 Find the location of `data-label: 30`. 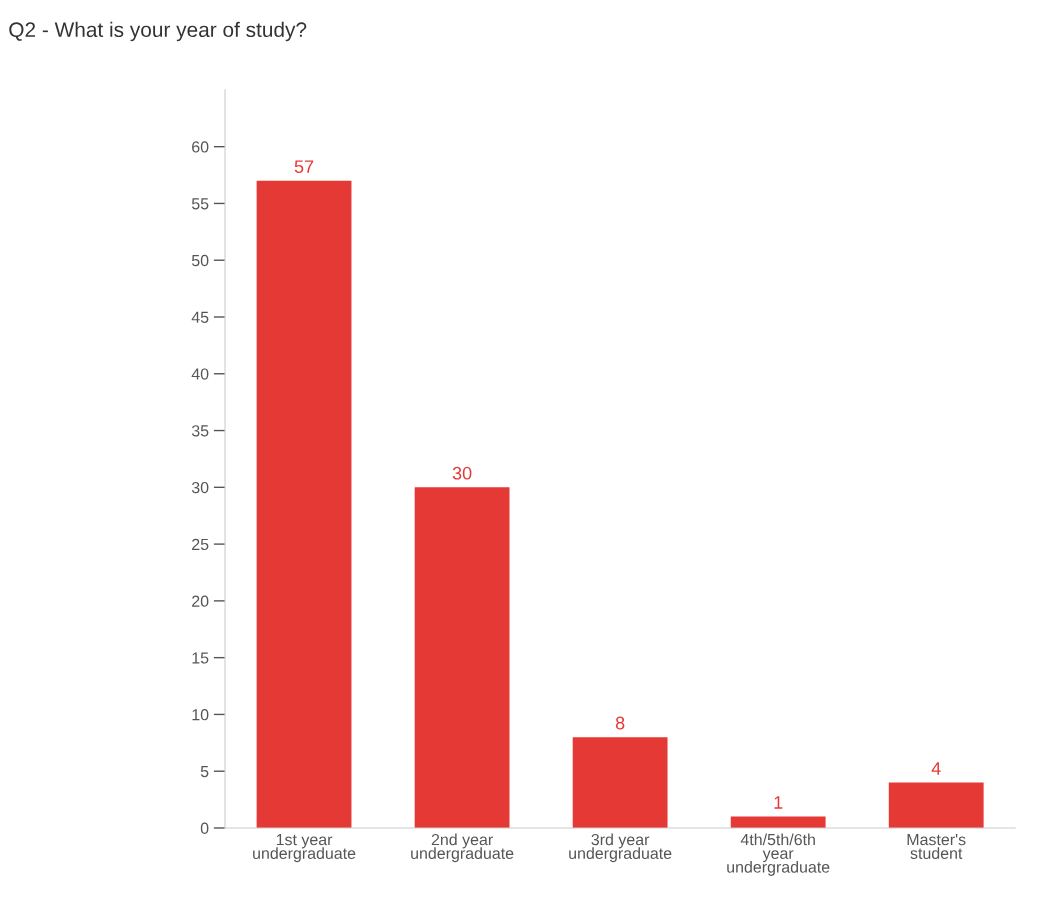

data-label: 30 is located at coordinates (462, 473).